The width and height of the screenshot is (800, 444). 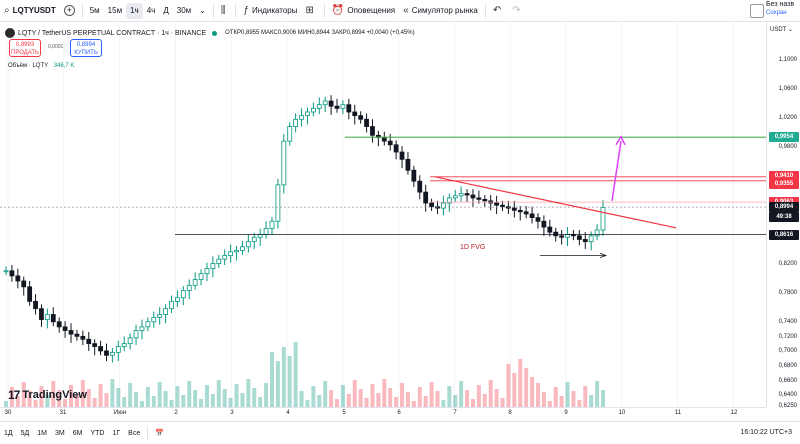 I want to click on price-tag: 0,9410, so click(x=784, y=175).